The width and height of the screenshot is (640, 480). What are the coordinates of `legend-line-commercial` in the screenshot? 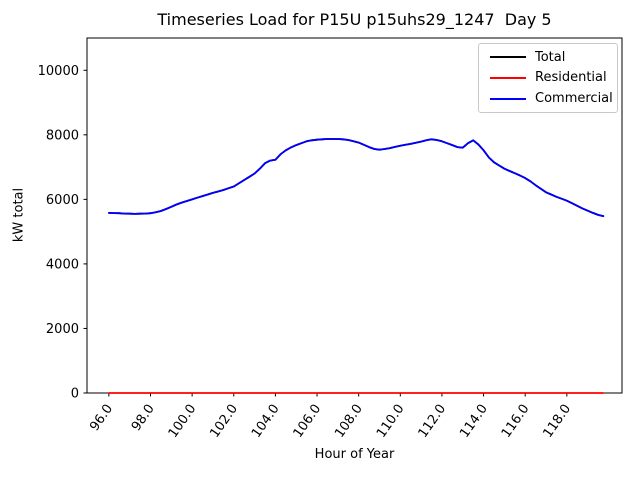 It's located at (508, 98).